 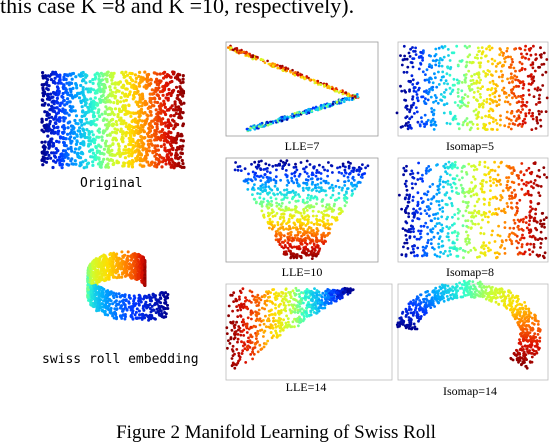 I want to click on swiss-roll-caption: swiss roll embedding, so click(x=120, y=359).